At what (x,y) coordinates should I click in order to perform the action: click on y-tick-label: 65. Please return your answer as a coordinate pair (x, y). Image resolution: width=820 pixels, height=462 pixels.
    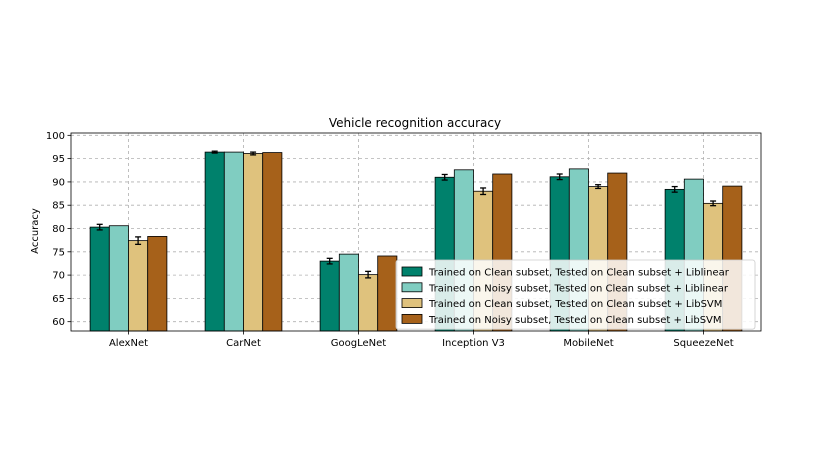
    Looking at the image, I should click on (58, 299).